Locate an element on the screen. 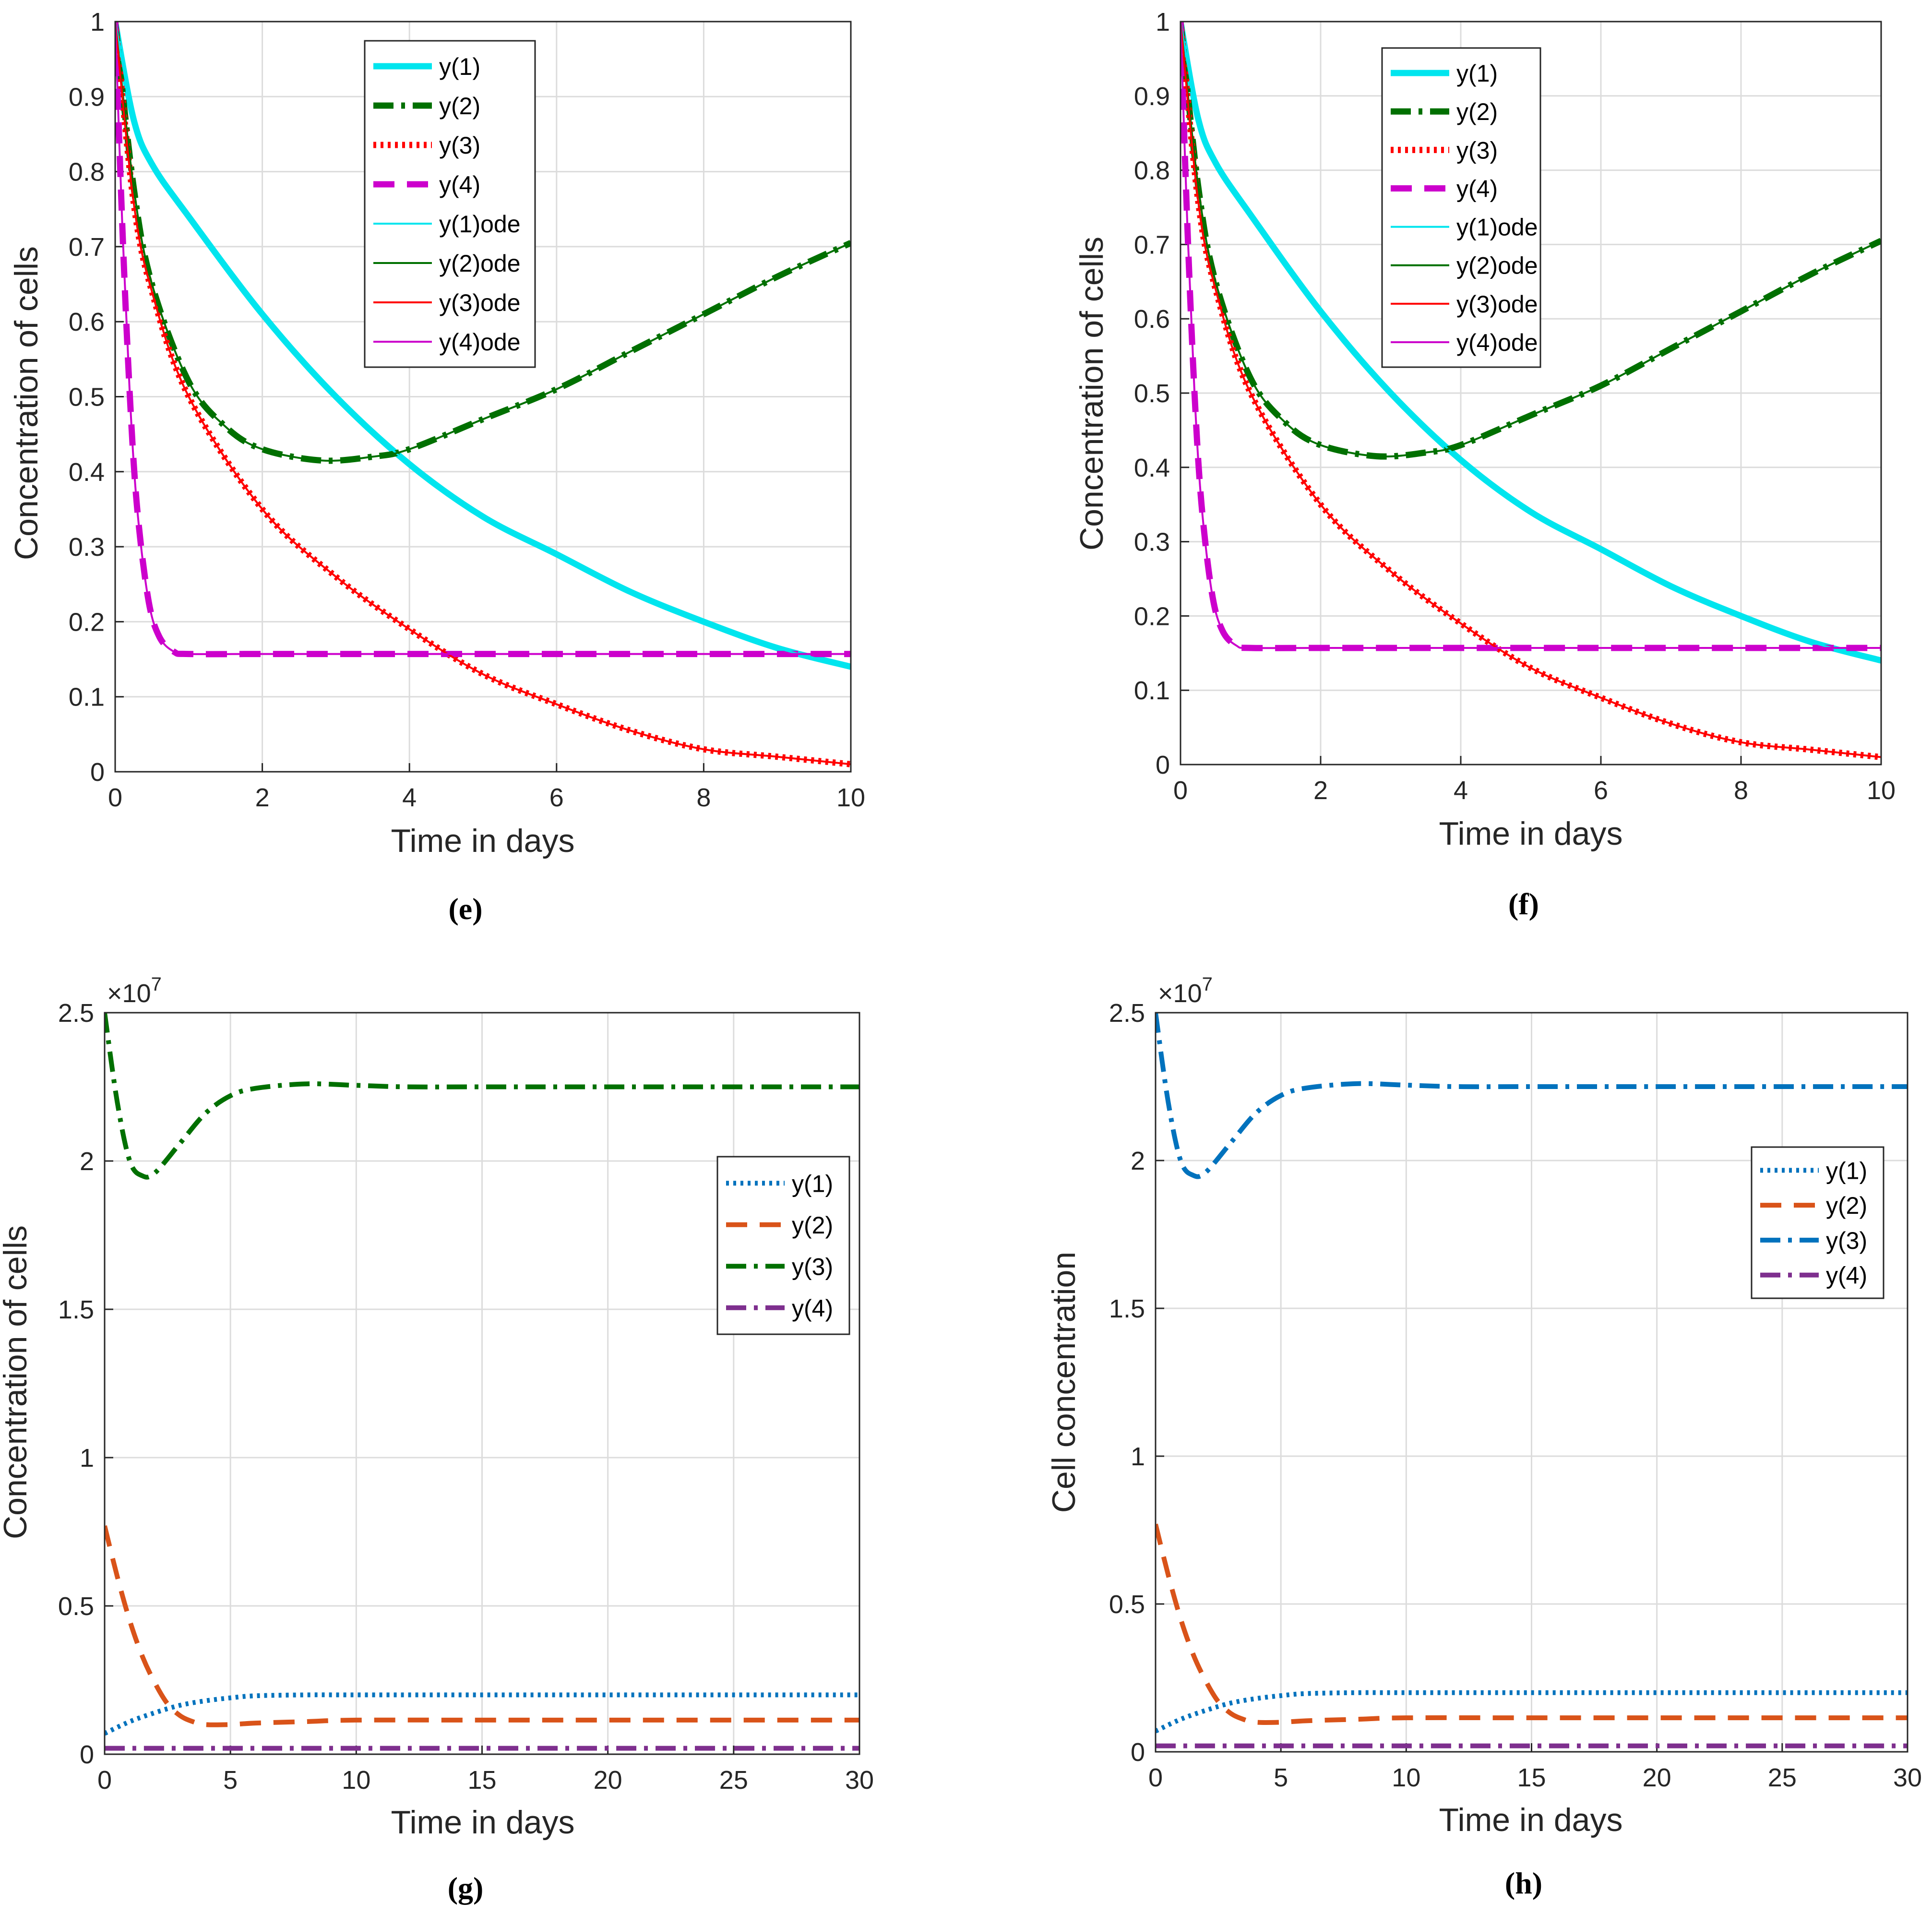 The height and width of the screenshot is (1927, 1932). y-tick-label: 0.1 is located at coordinates (1152, 690).